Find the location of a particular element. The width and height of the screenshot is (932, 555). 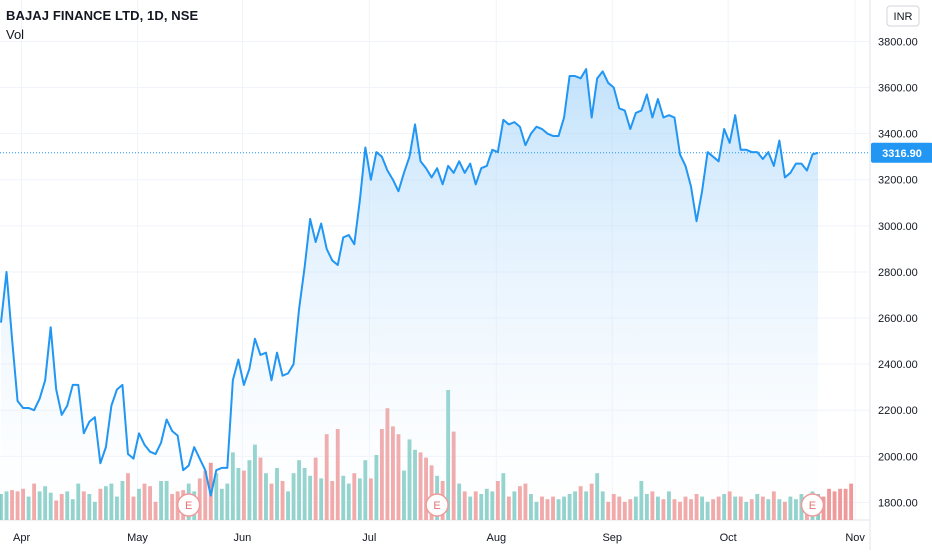

y-tick-label: 2600.00 is located at coordinates (898, 319).